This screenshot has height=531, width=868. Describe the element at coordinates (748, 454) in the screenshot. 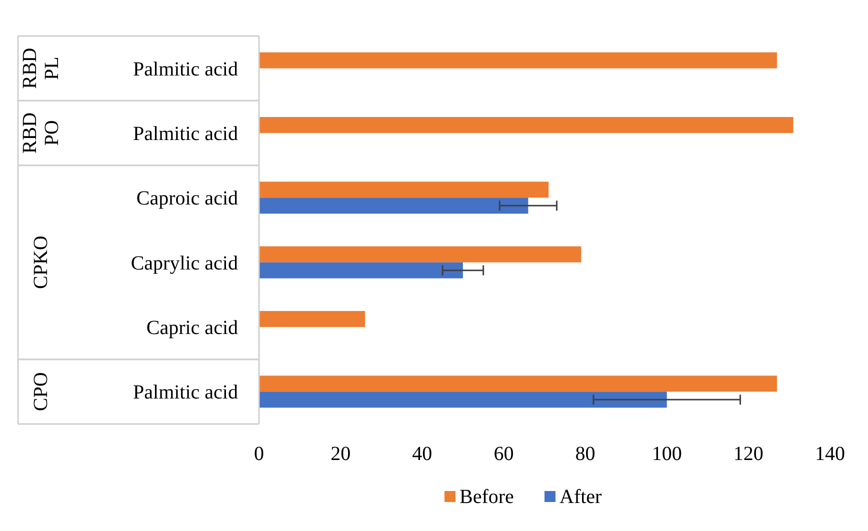

I see `x-tick-label: 120` at that location.